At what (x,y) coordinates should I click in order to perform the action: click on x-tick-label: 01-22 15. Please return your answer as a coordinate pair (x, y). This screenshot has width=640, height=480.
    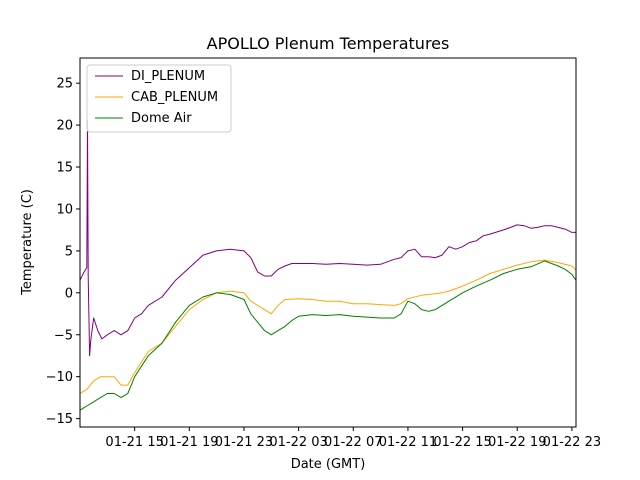
    Looking at the image, I should click on (462, 442).